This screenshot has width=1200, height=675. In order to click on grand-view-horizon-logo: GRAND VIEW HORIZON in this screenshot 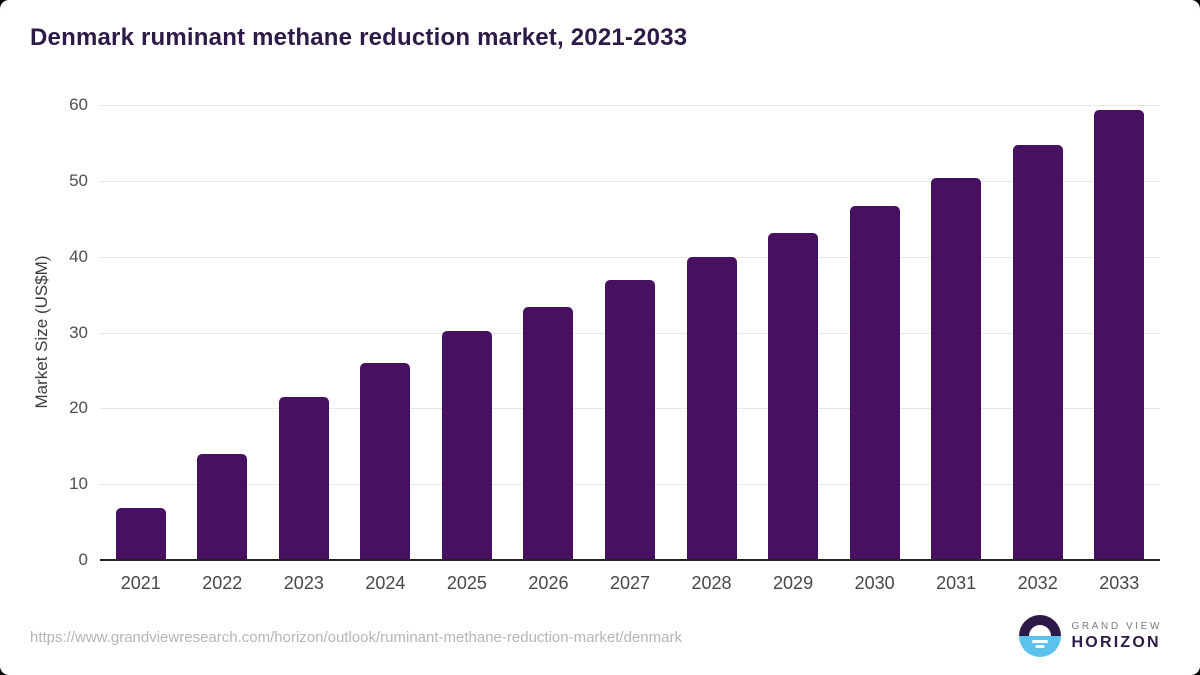, I will do `click(1090, 636)`.